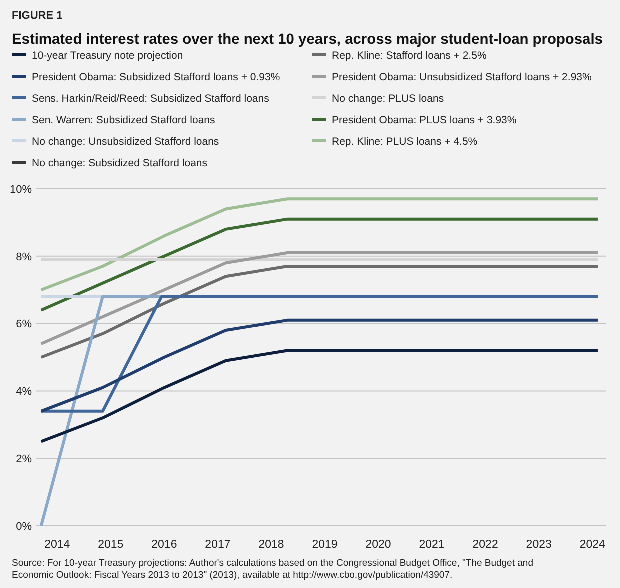 This screenshot has width=620, height=588. Describe the element at coordinates (218, 545) in the screenshot. I see `x-tick-label: 2017` at that location.